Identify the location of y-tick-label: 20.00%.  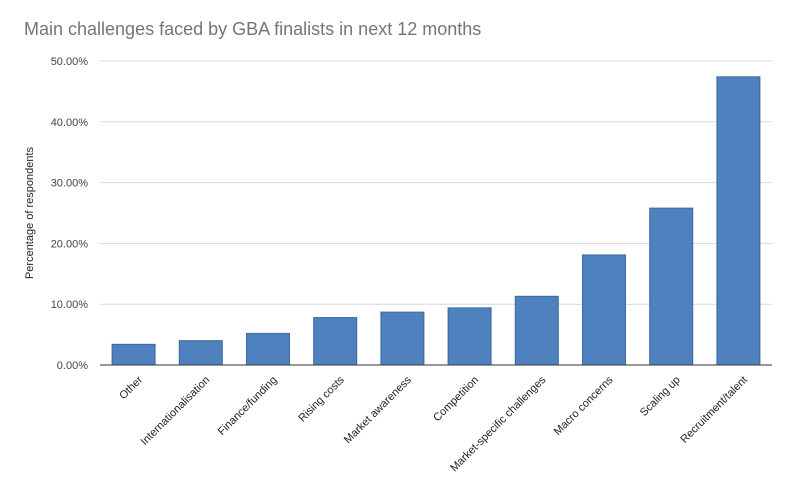
(70, 244).